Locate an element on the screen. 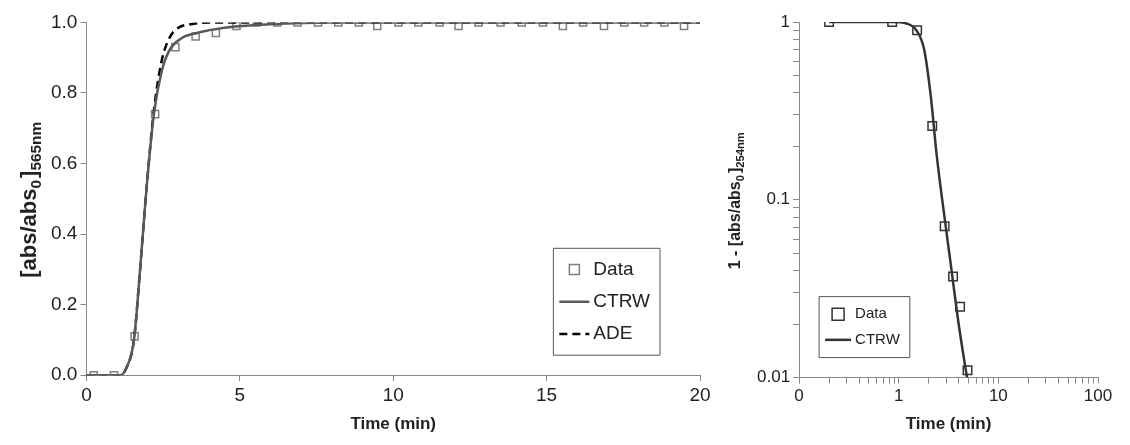  x-tick-label: 20 is located at coordinates (700, 394).